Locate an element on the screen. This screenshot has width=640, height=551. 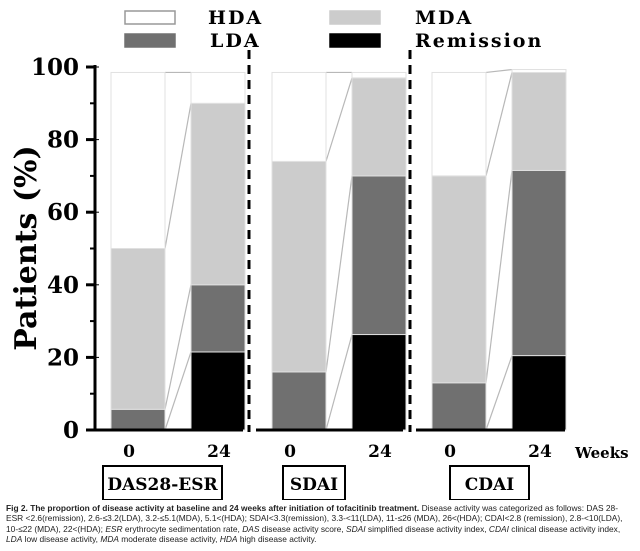
y-tick-label: 60 is located at coordinates (63, 212).